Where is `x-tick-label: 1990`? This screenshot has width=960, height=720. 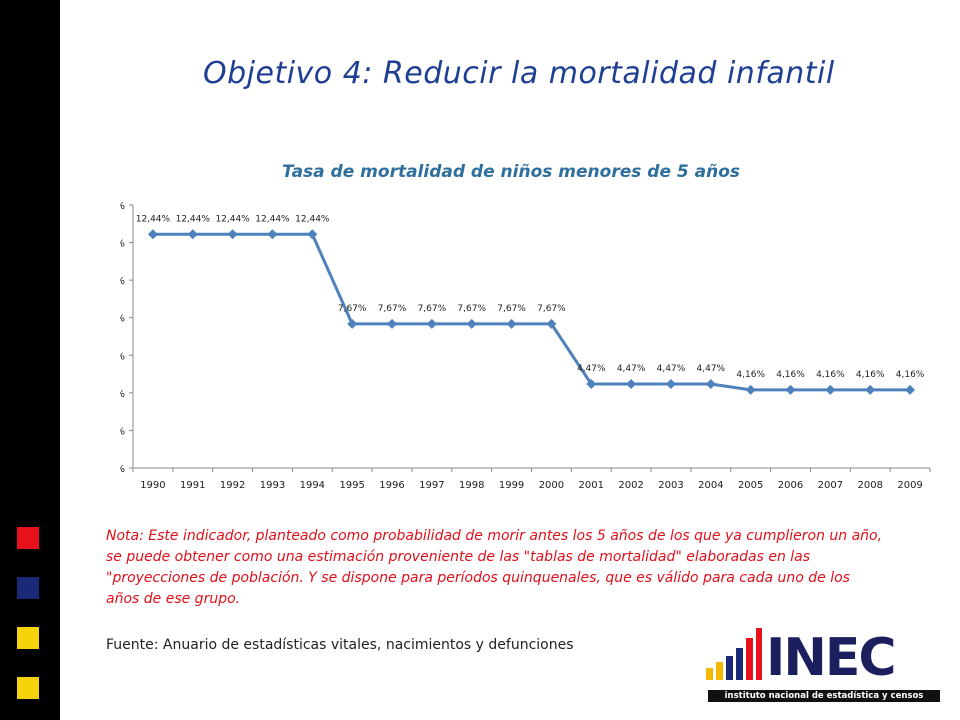
x-tick-label: 1990 is located at coordinates (152, 485).